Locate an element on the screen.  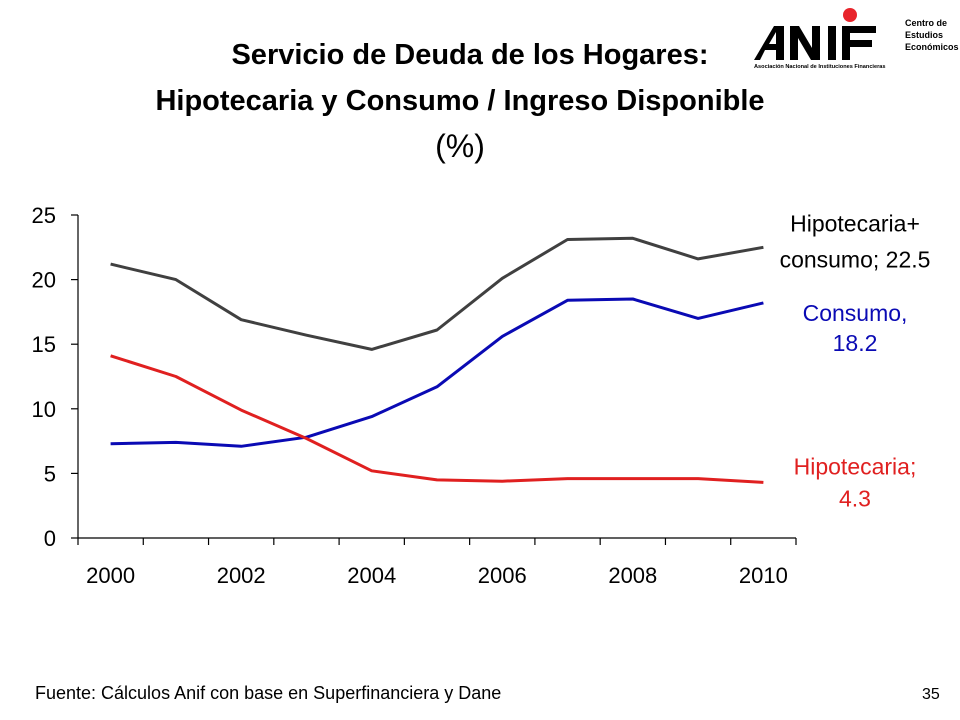
y-tick-label: 10 is located at coordinates (44, 409).